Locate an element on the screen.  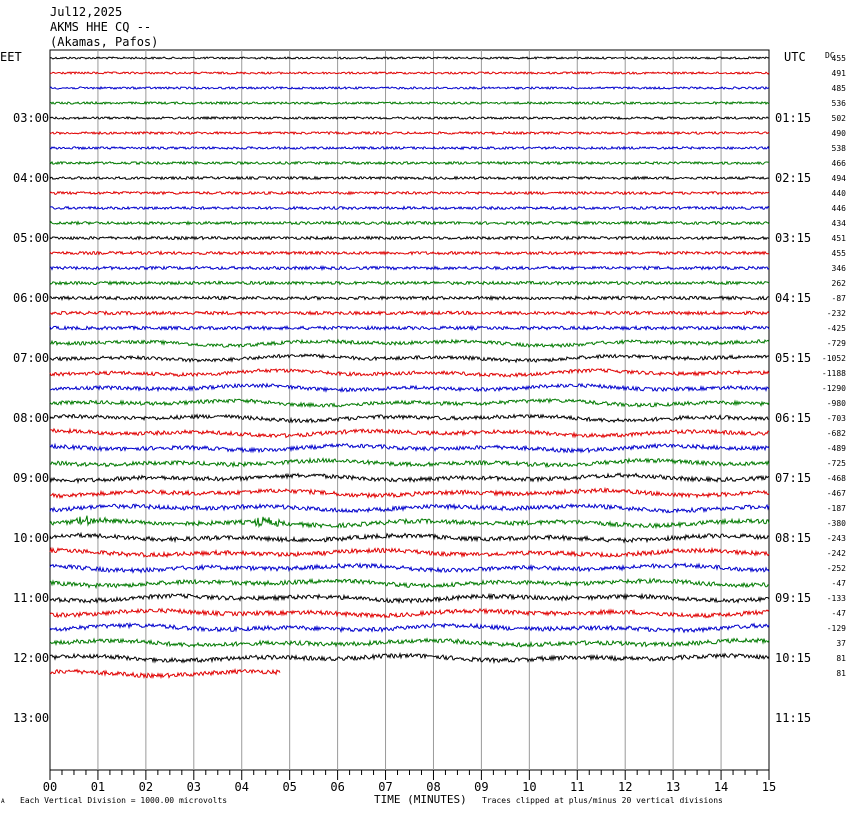
right-hour-label: 06:15 is located at coordinates (793, 418).